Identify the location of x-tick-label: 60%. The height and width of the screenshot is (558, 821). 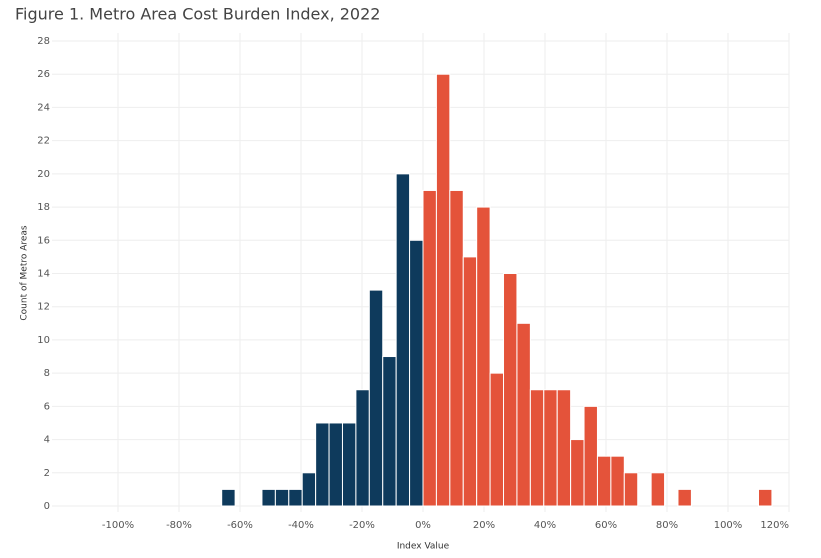
(606, 525).